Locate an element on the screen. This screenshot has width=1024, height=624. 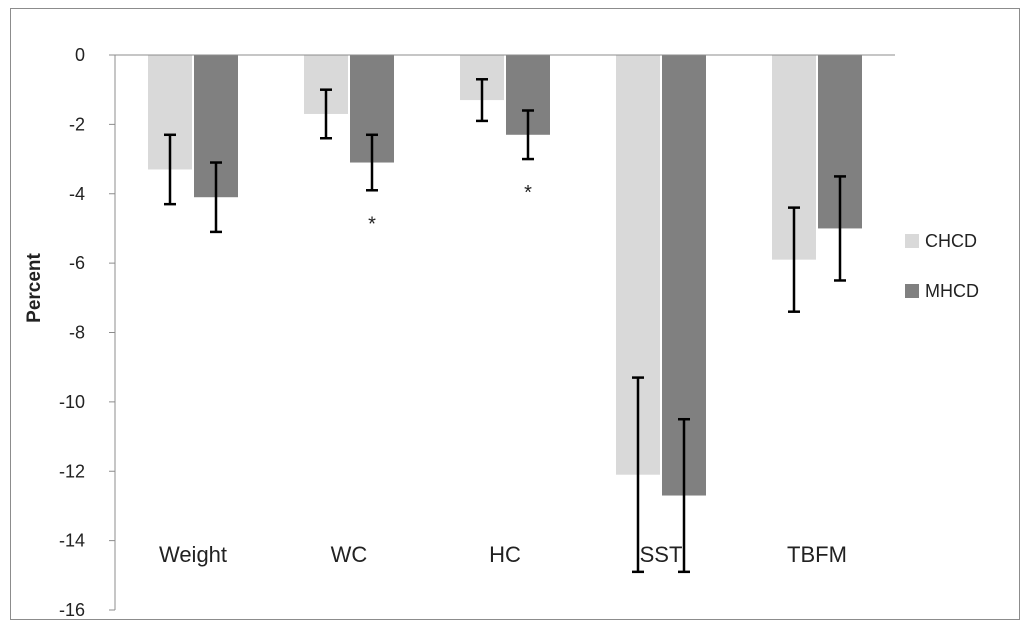
legend-swatch-chcd is located at coordinates (912, 241).